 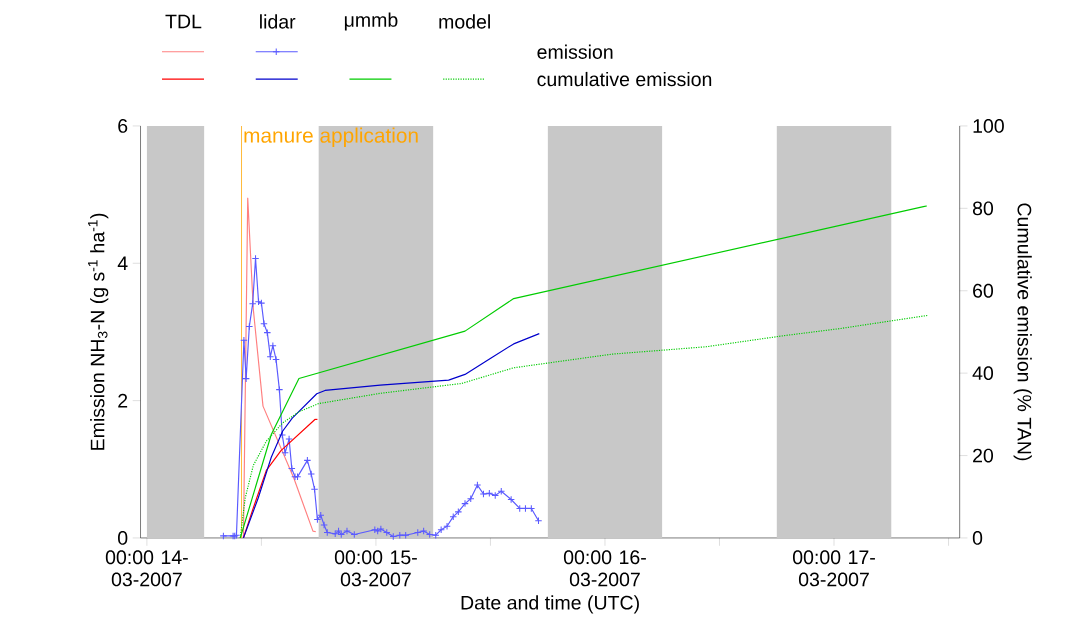 What do you see at coordinates (122, 263) in the screenshot?
I see `y-tick-label: 4` at bounding box center [122, 263].